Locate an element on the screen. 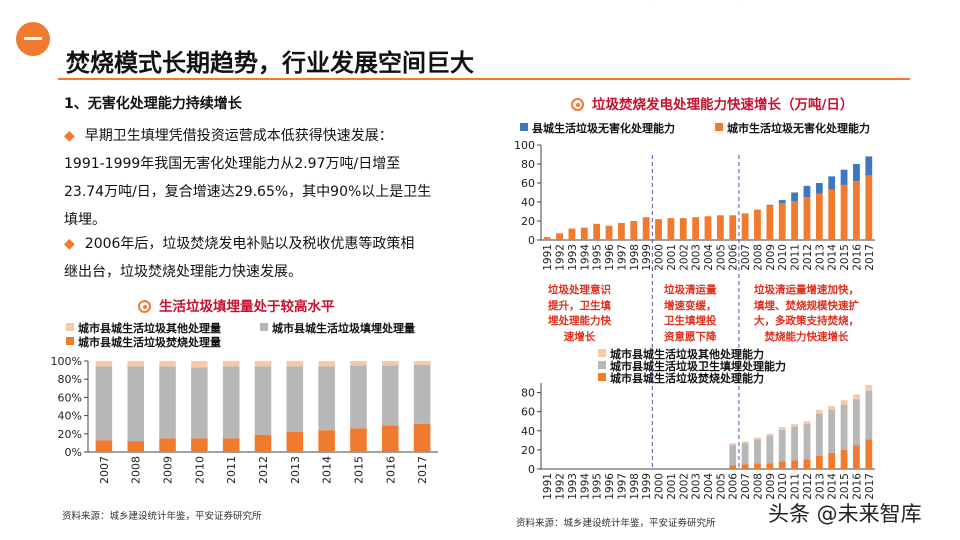 The width and height of the screenshot is (960, 540). capacity-chart-source: 资料来源：城乡建设统计年鉴，平安证券研究所 is located at coordinates (616, 523).